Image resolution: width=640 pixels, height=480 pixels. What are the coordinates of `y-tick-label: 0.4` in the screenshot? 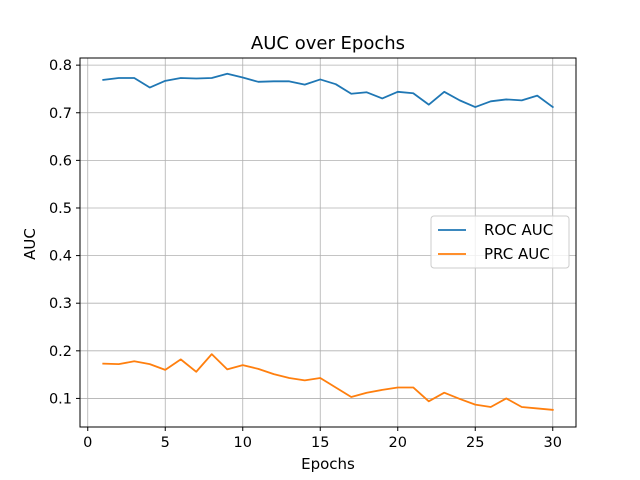 It's located at (60, 257).